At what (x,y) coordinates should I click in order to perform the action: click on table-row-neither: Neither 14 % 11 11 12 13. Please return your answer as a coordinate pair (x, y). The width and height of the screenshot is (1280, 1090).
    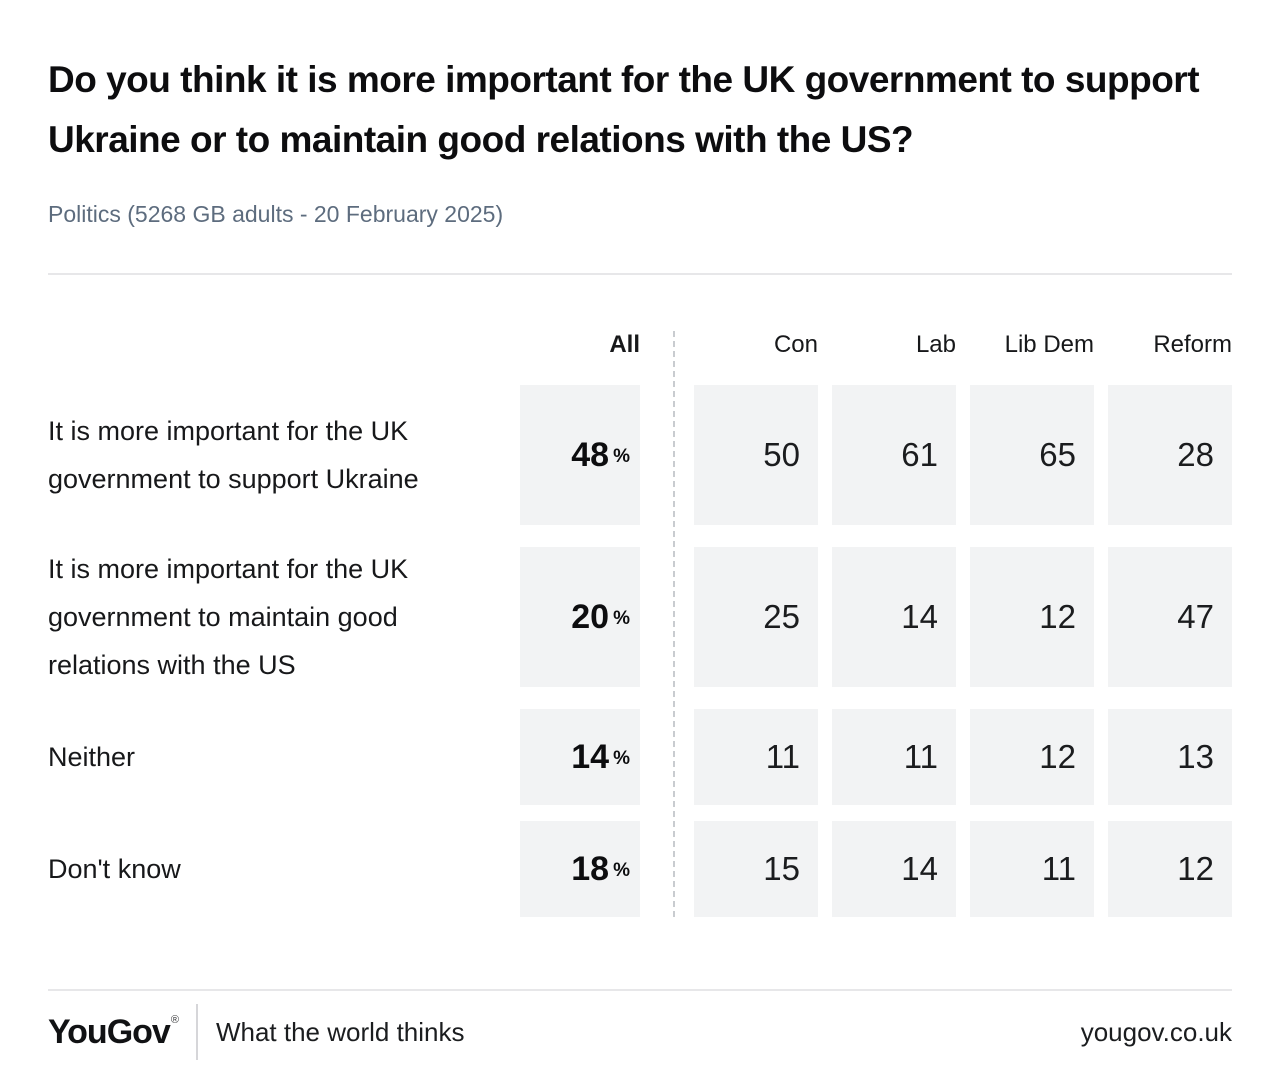
    Looking at the image, I should click on (640, 757).